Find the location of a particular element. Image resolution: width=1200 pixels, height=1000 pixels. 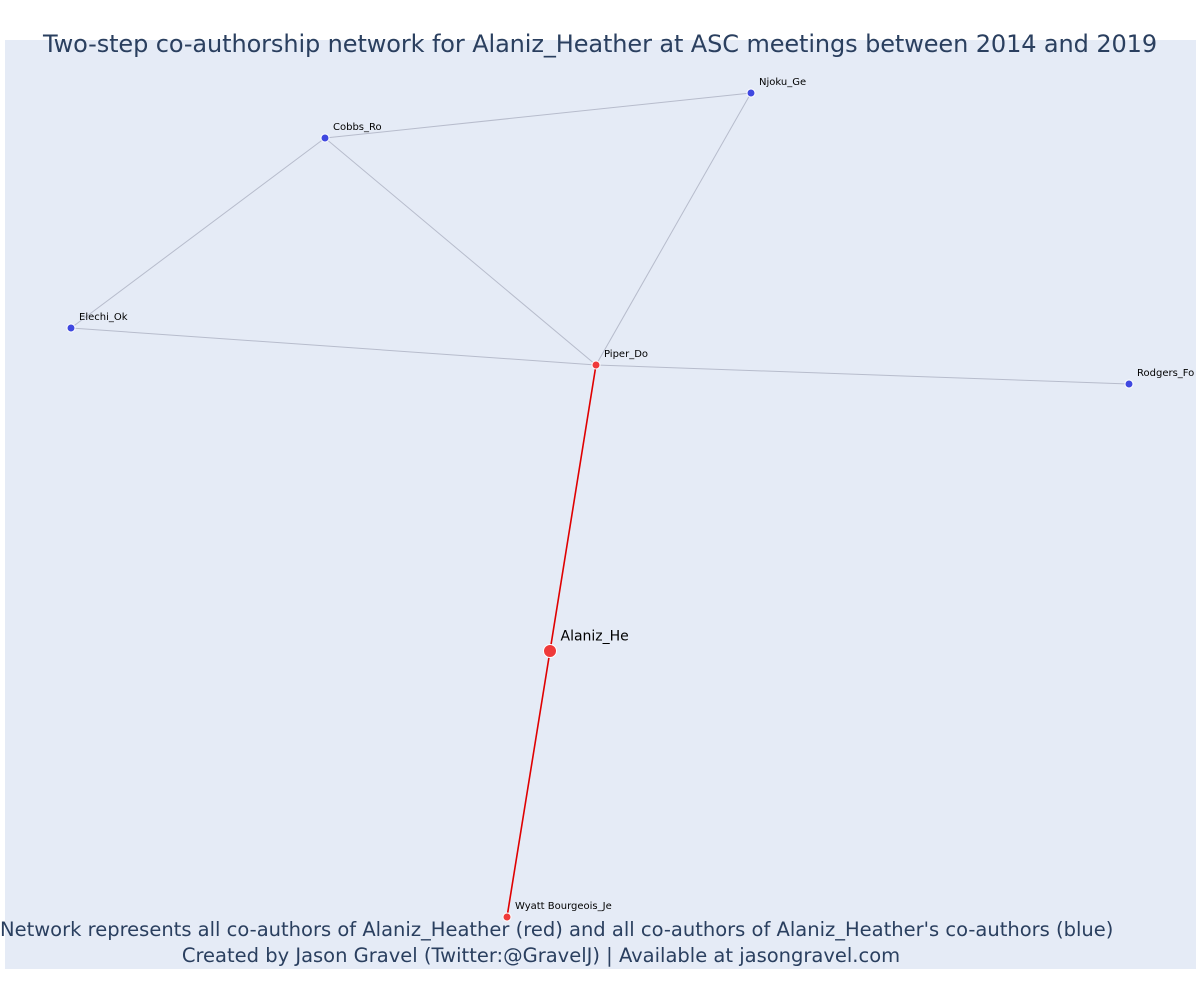

node-label-rodgers-fo: Rodgers_Fo is located at coordinates (1165, 373).